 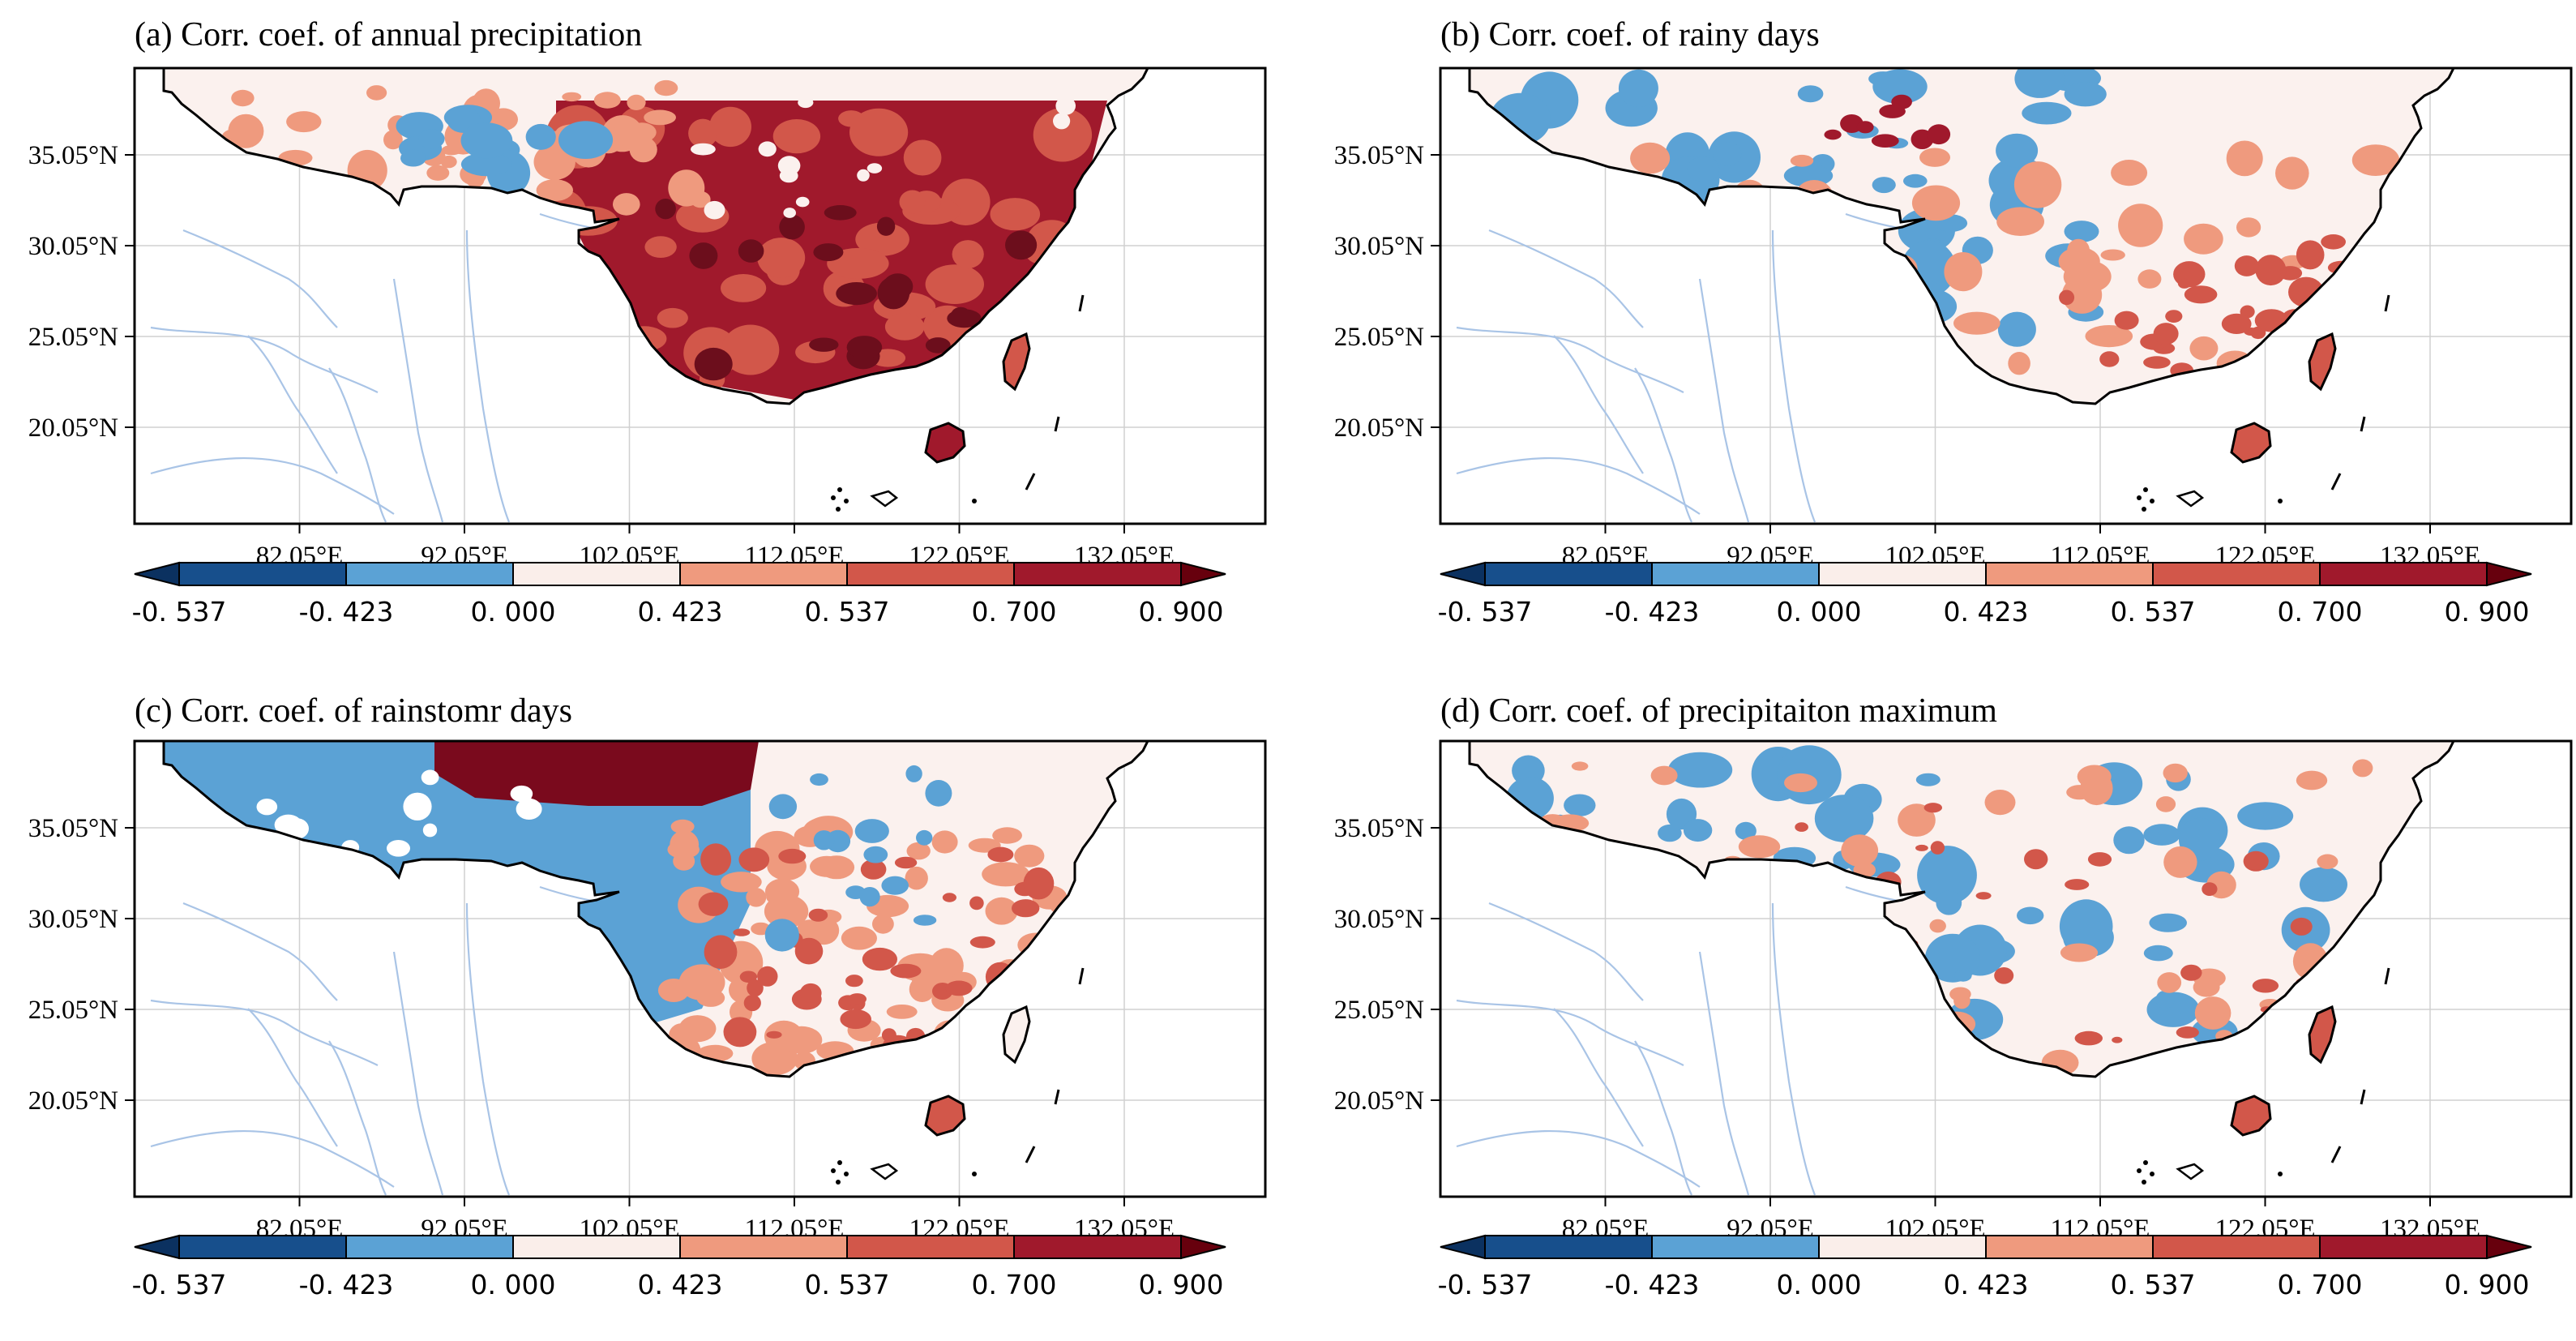 I want to click on strong-positive-region, so click(x=596, y=773).